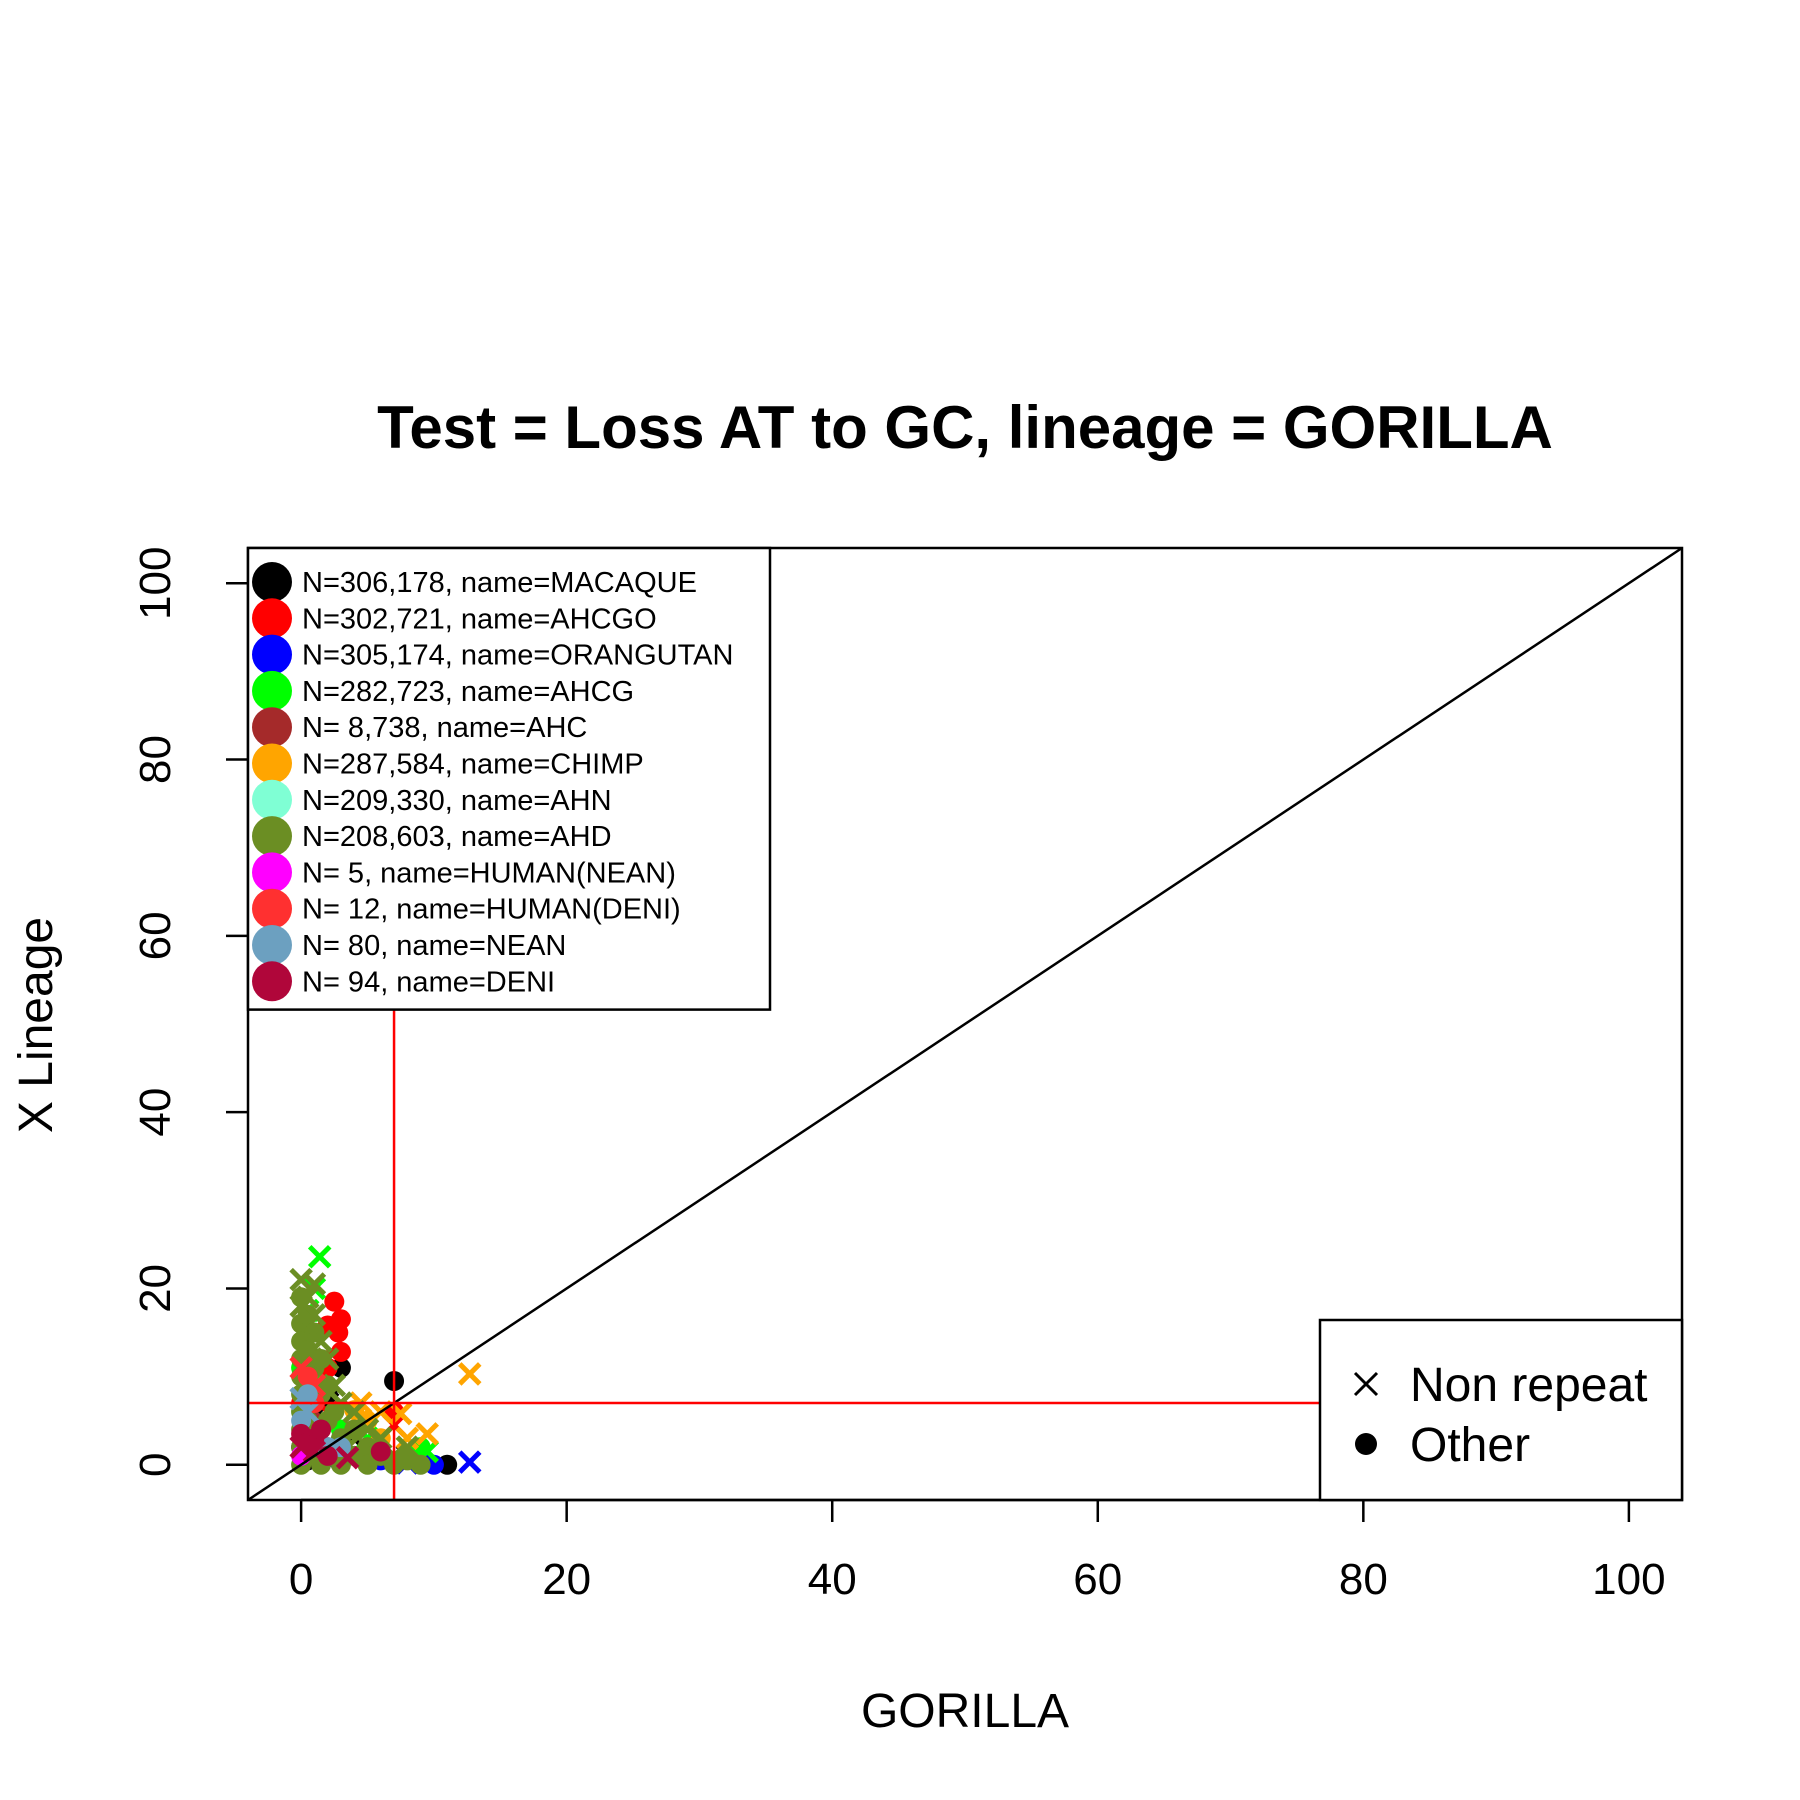  I want to click on series-legend-box, so click(509, 778).